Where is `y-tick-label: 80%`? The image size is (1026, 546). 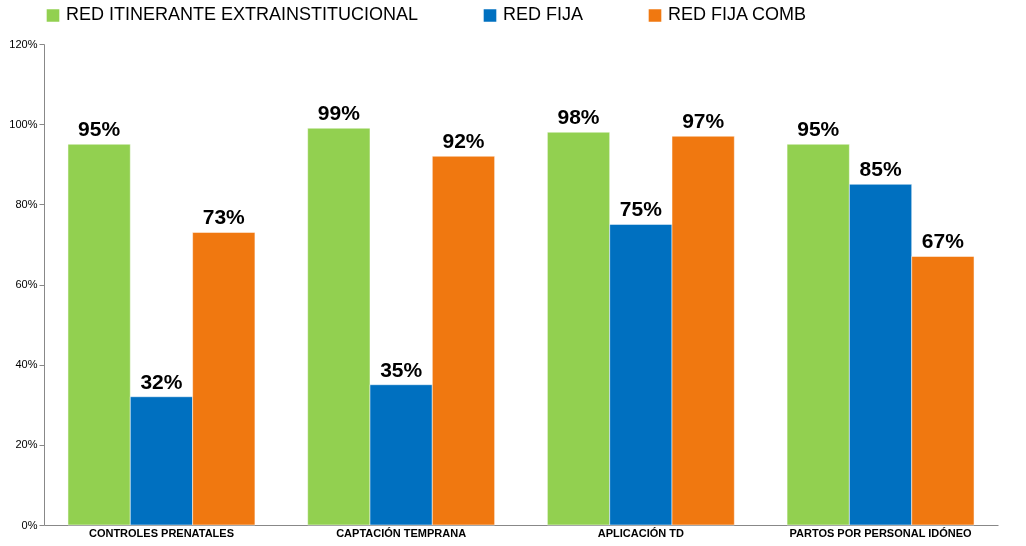
y-tick-label: 80% is located at coordinates (26, 203).